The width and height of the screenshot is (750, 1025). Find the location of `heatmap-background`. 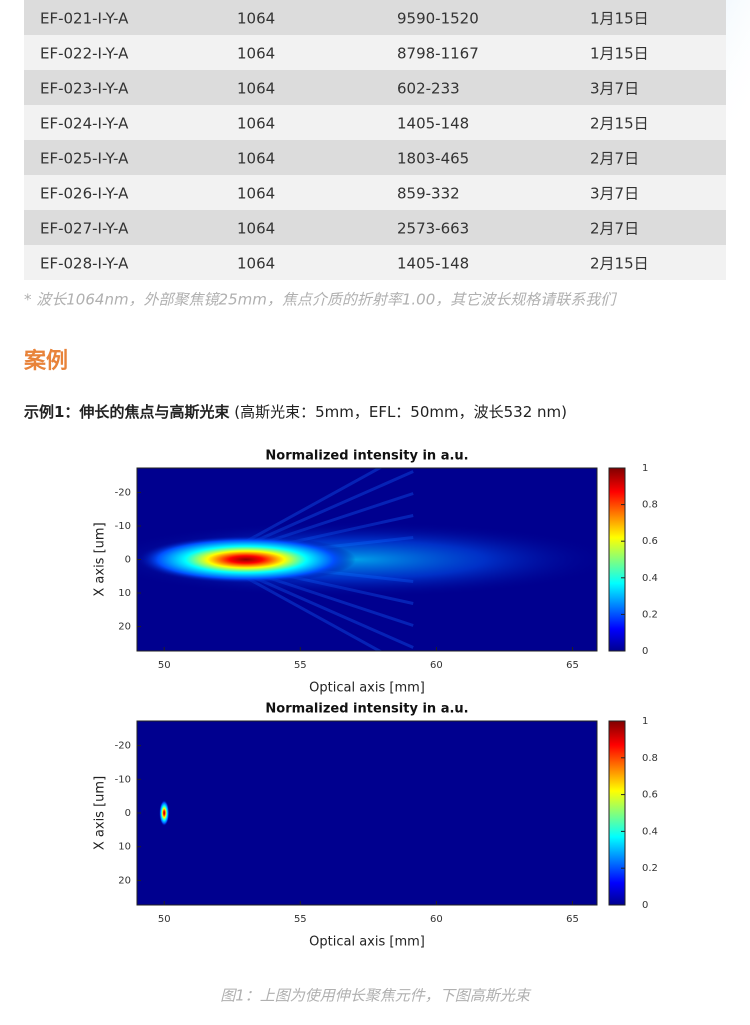

heatmap-background is located at coordinates (367, 813).